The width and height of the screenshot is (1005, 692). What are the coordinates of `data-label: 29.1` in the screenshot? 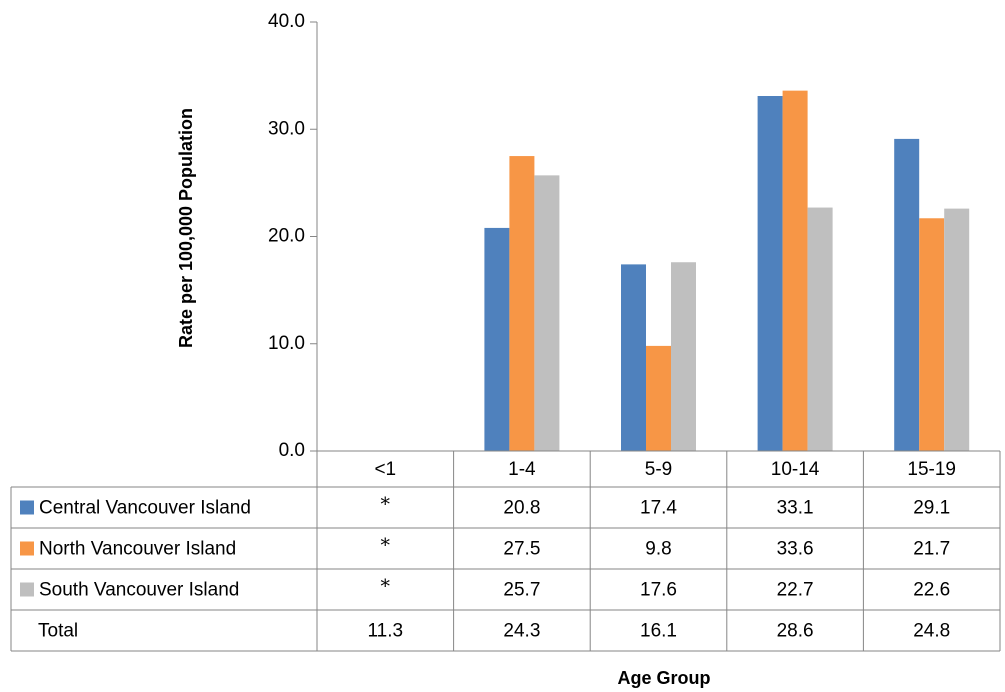 It's located at (931, 508).